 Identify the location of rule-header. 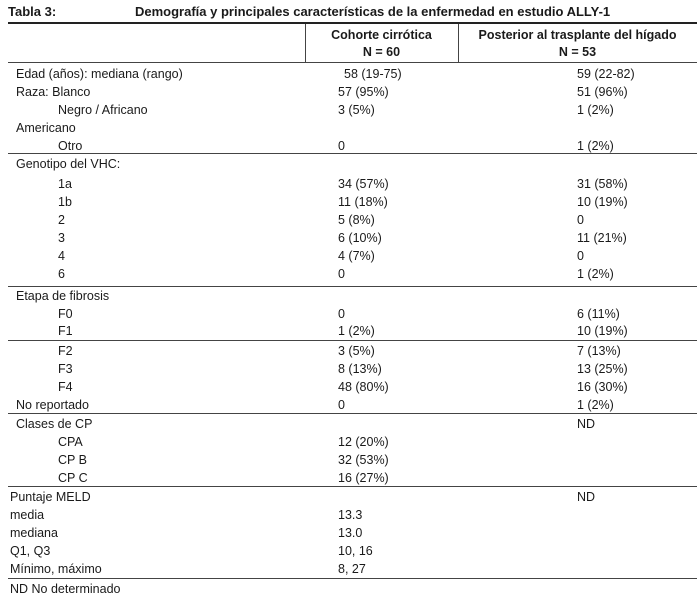
(352, 62).